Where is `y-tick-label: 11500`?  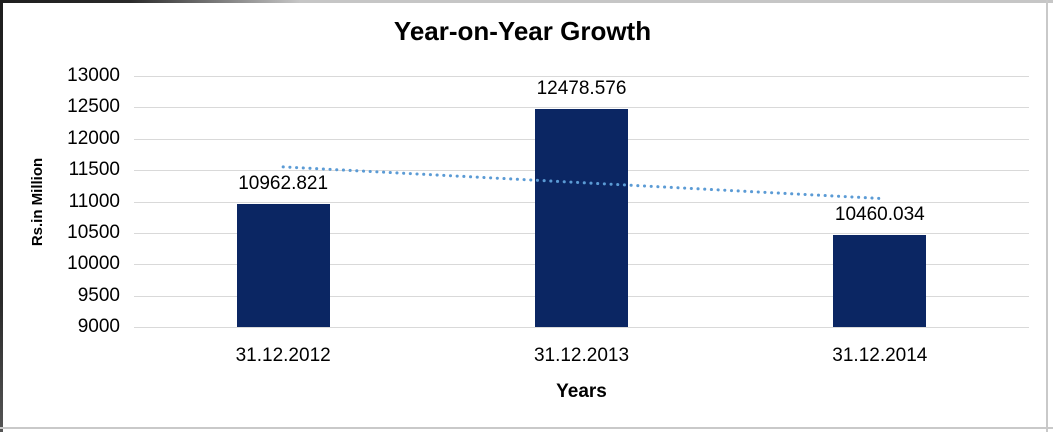 y-tick-label: 11500 is located at coordinates (94, 170).